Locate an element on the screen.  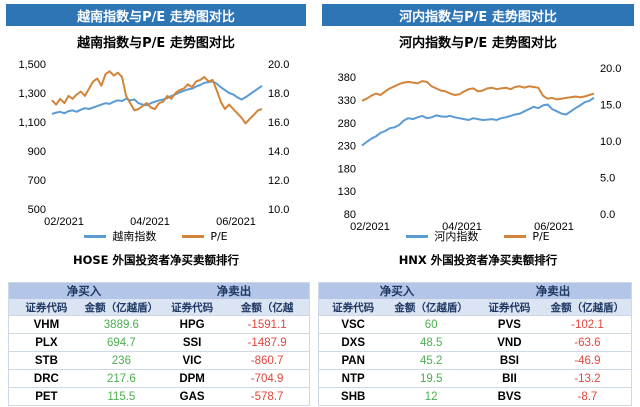
sell-amount-cell: -63.6 is located at coordinates (587, 342).